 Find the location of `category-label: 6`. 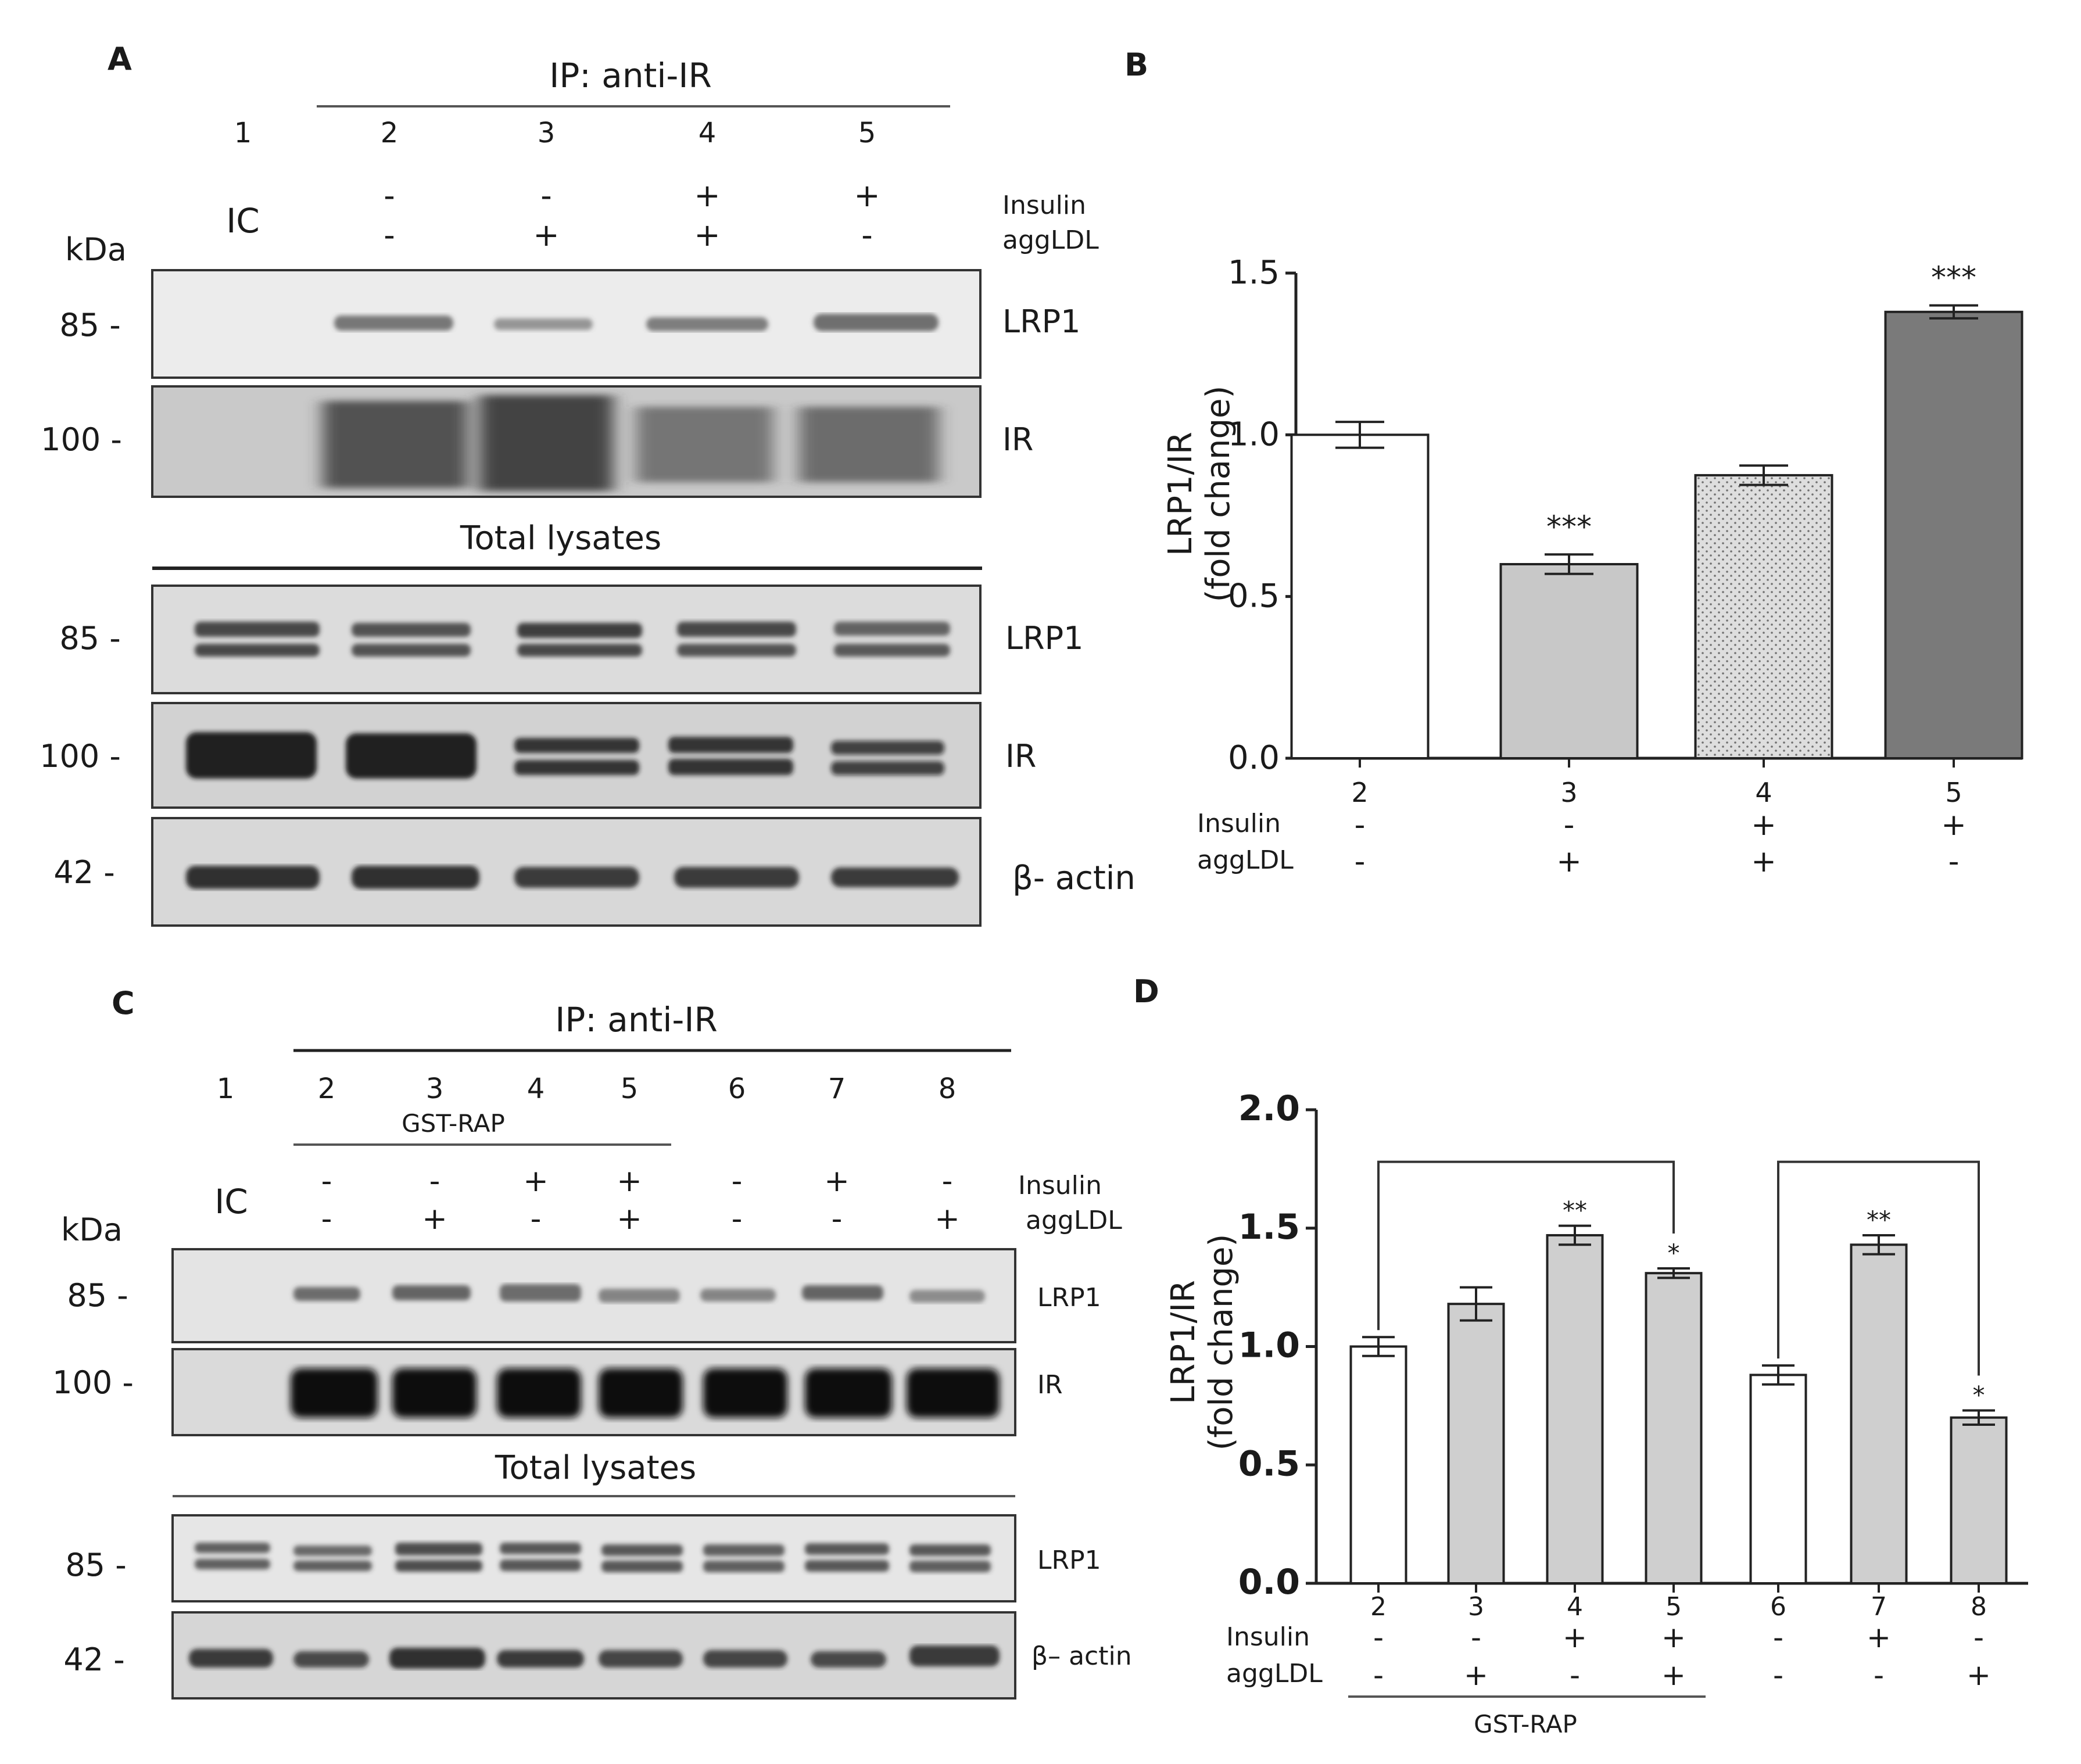

category-label: 6 is located at coordinates (1778, 1607).